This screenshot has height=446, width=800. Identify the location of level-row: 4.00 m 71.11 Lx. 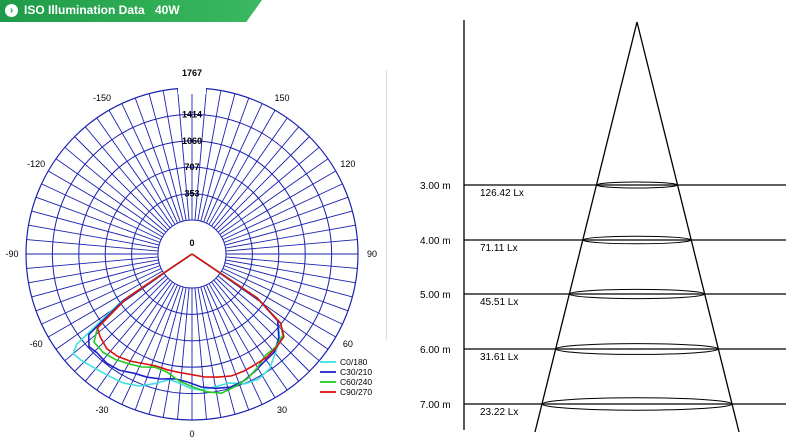
(603, 244).